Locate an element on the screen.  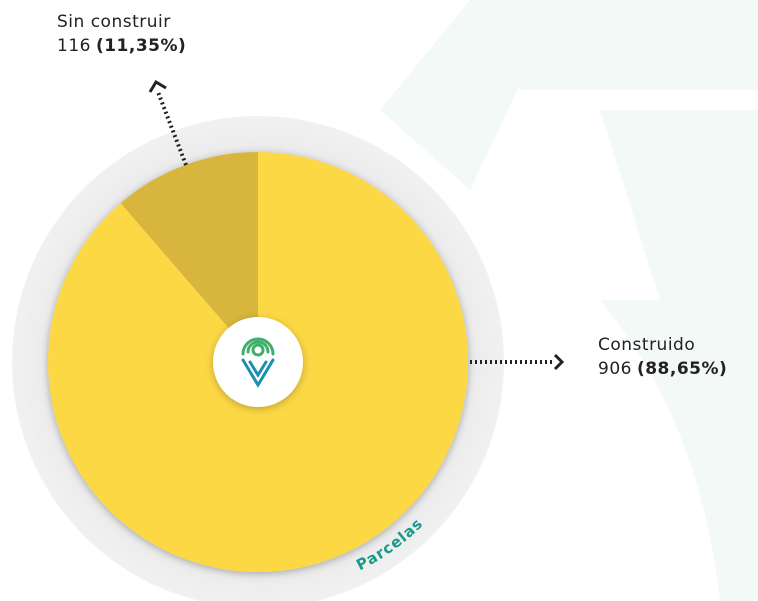
percent-label: (88,65%) is located at coordinates (682, 369).